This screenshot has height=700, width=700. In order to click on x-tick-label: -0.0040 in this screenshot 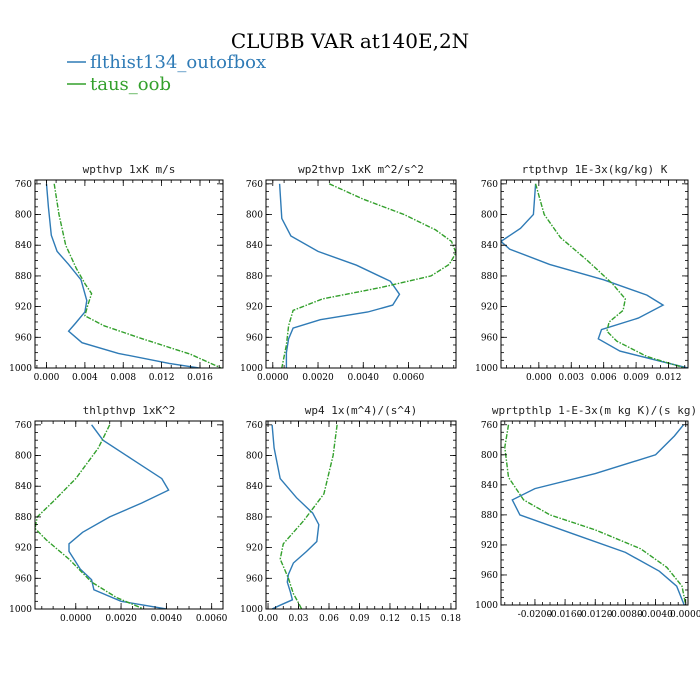, I will do `click(655, 615)`.